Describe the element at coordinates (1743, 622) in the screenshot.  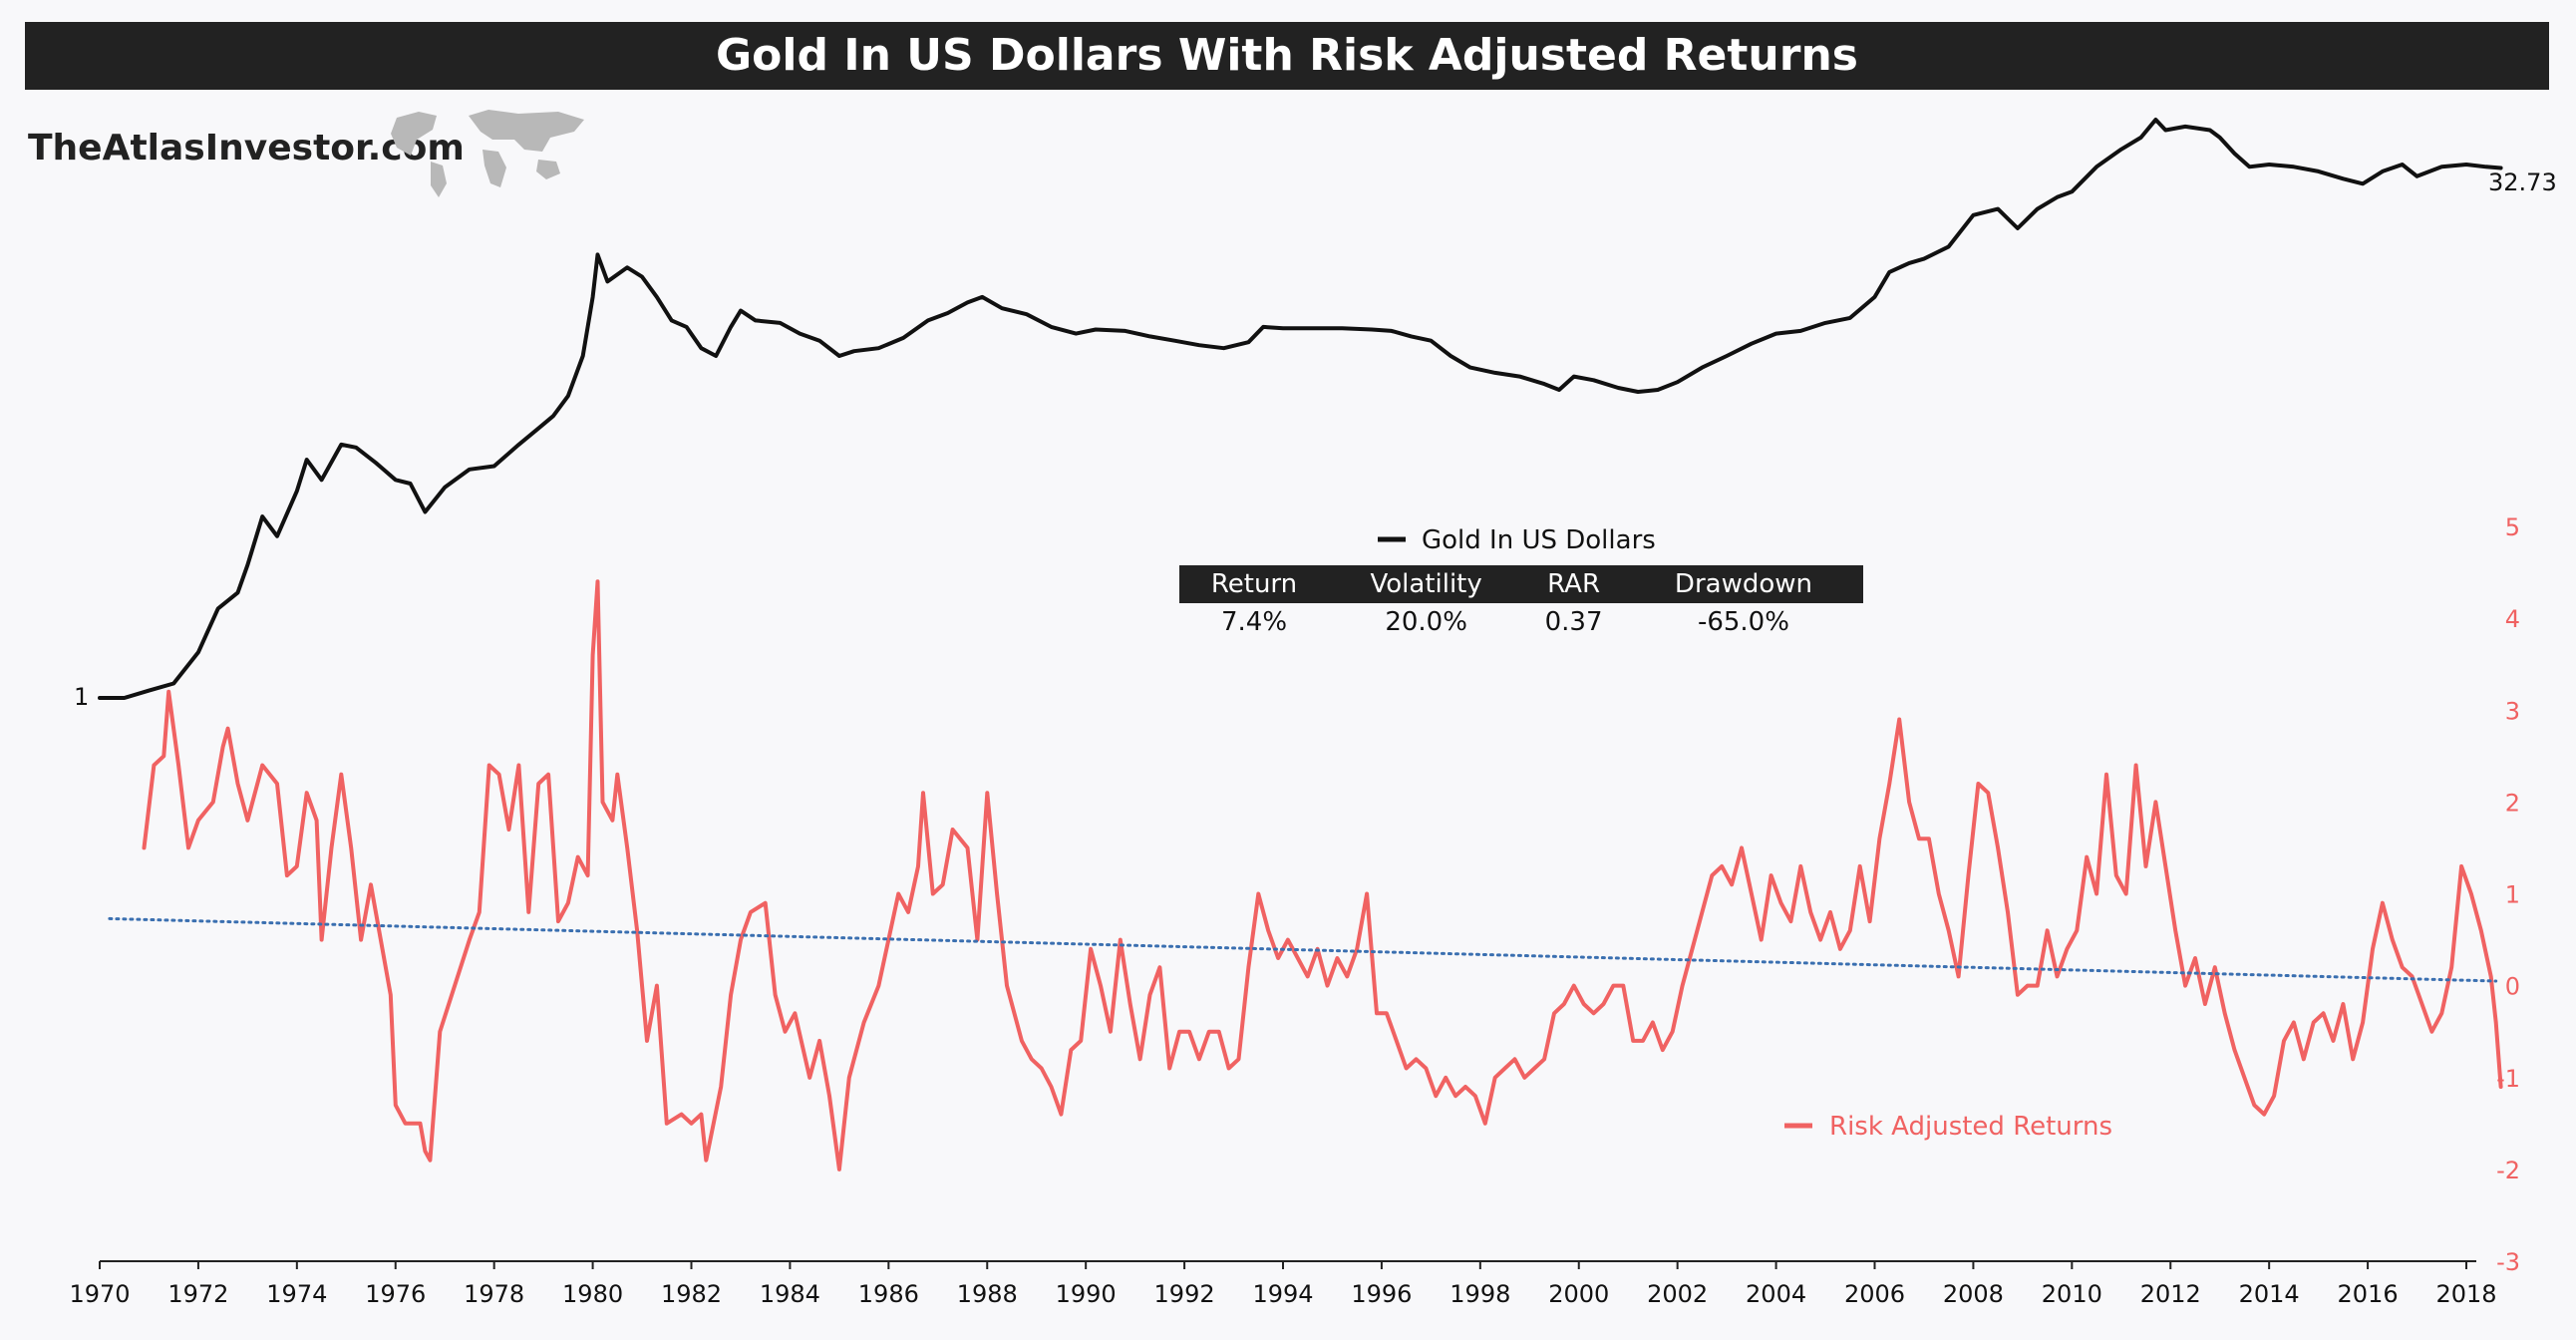
I see `stats-value-drawdown: -65.0%` at that location.